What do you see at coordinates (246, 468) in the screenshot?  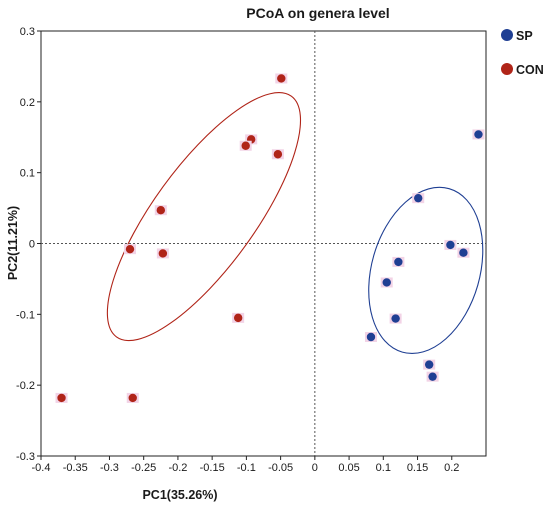 I see `x-tick-label: -0.1` at bounding box center [246, 468].